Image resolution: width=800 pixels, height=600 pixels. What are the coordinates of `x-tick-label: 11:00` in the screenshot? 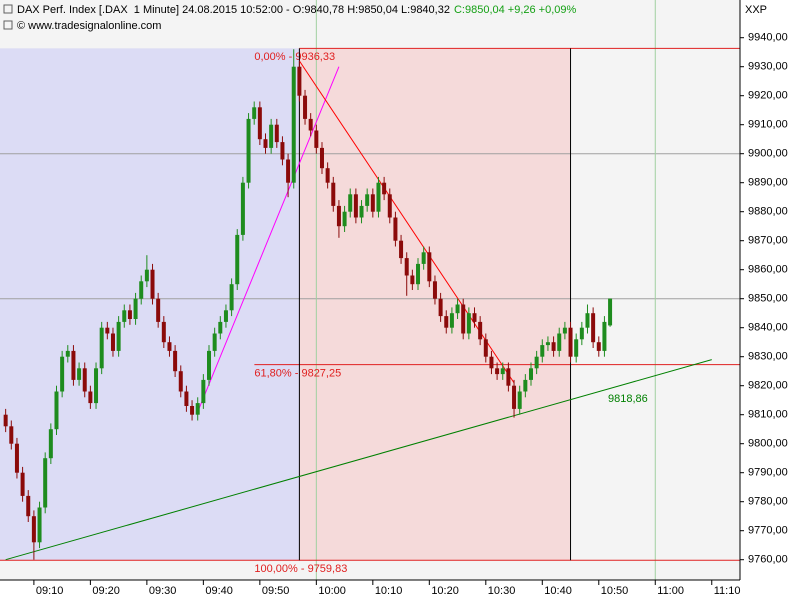 It's located at (670, 591).